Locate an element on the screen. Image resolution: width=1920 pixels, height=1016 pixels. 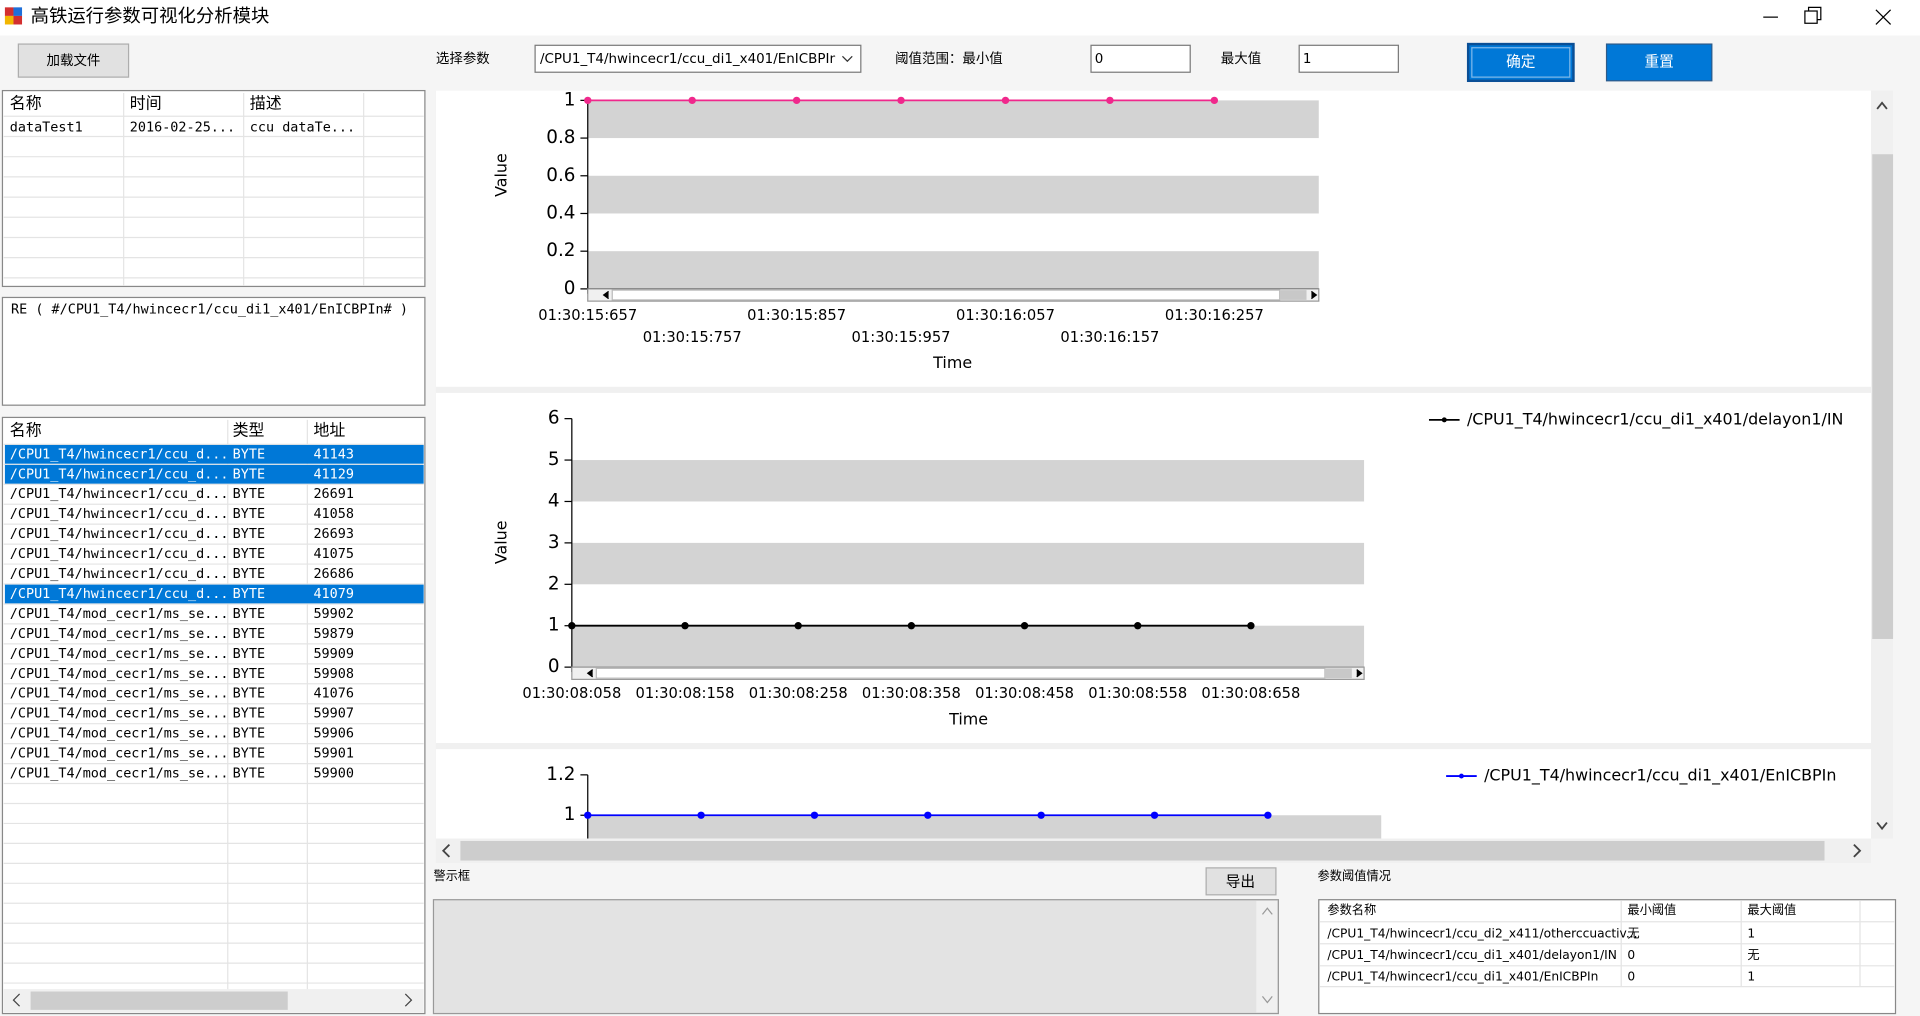
reset-label: 重置 is located at coordinates (1658, 61).